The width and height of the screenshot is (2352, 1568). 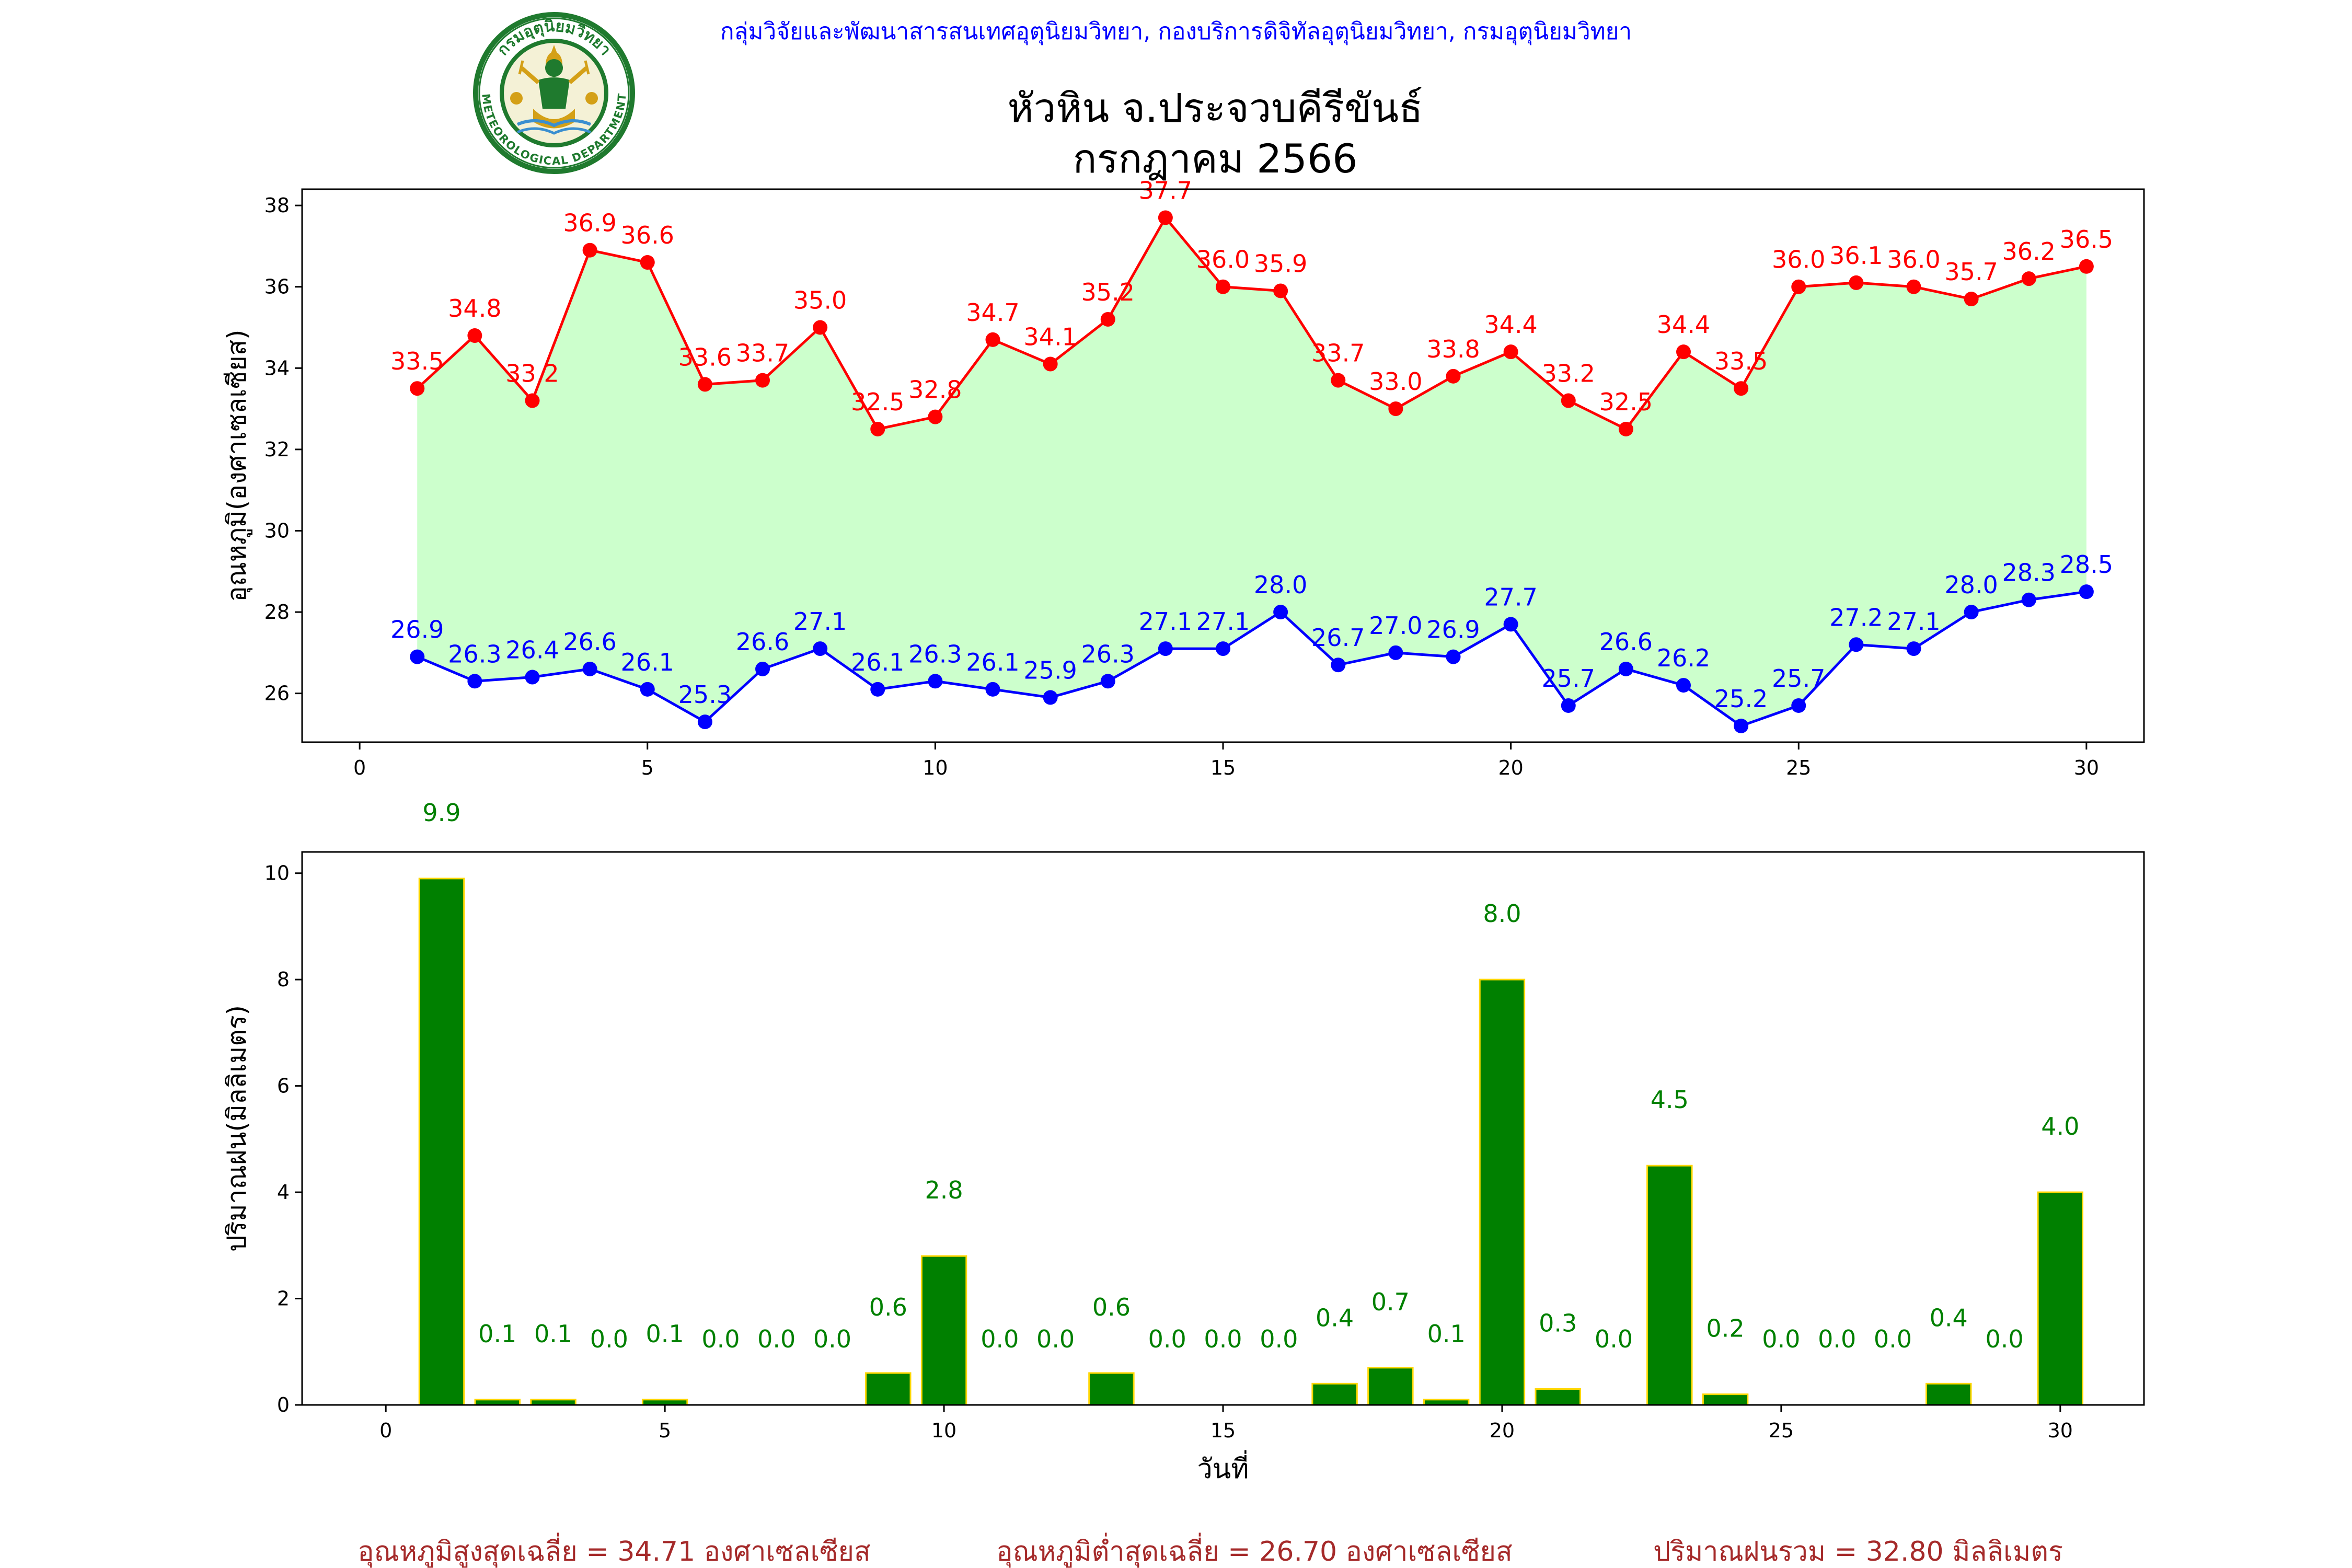 I want to click on max-temp-value-label: 33.6, so click(x=705, y=357).